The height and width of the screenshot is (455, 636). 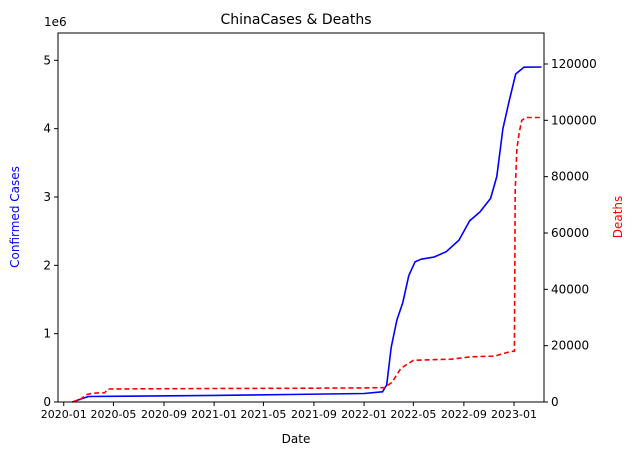 What do you see at coordinates (47, 265) in the screenshot?
I see `left-y-tick-label: 2` at bounding box center [47, 265].